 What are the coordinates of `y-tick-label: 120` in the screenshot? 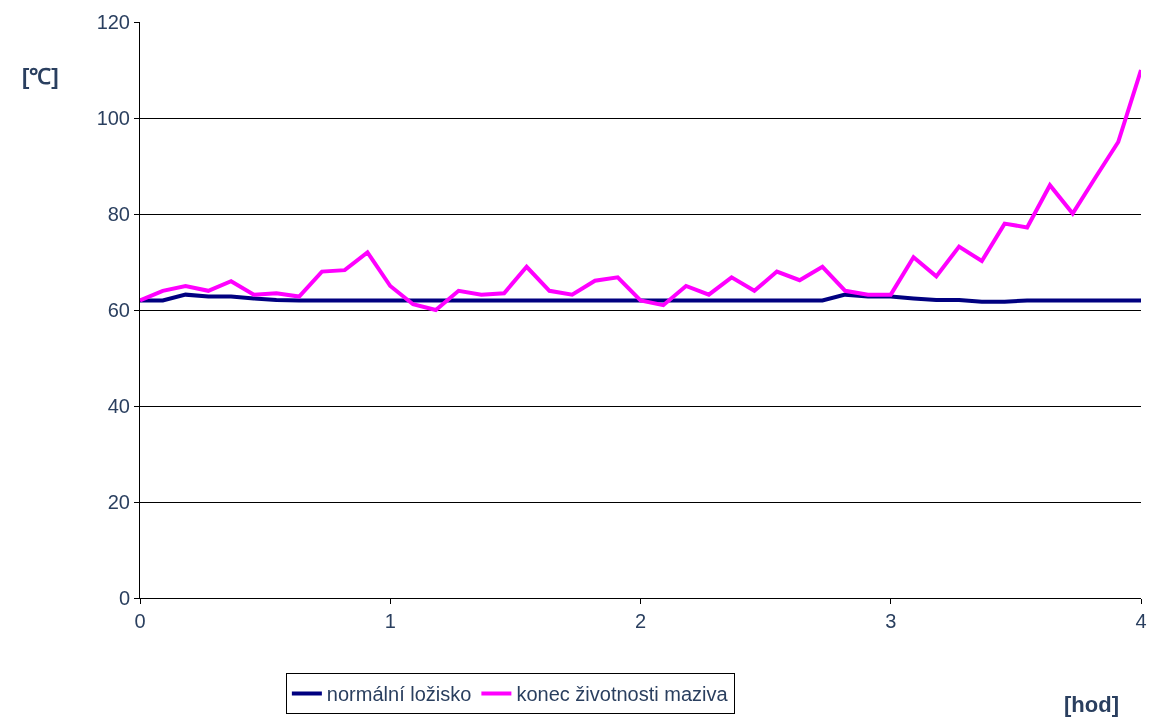 It's located at (113, 22).